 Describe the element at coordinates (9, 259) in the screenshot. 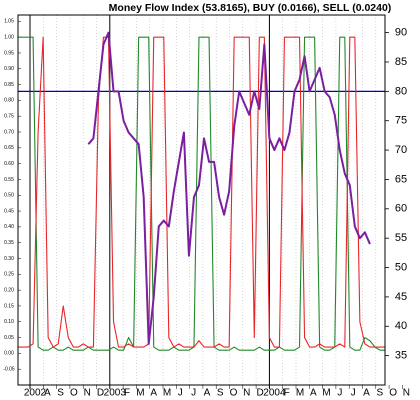

I see `y-tick-label: 0.30` at that location.